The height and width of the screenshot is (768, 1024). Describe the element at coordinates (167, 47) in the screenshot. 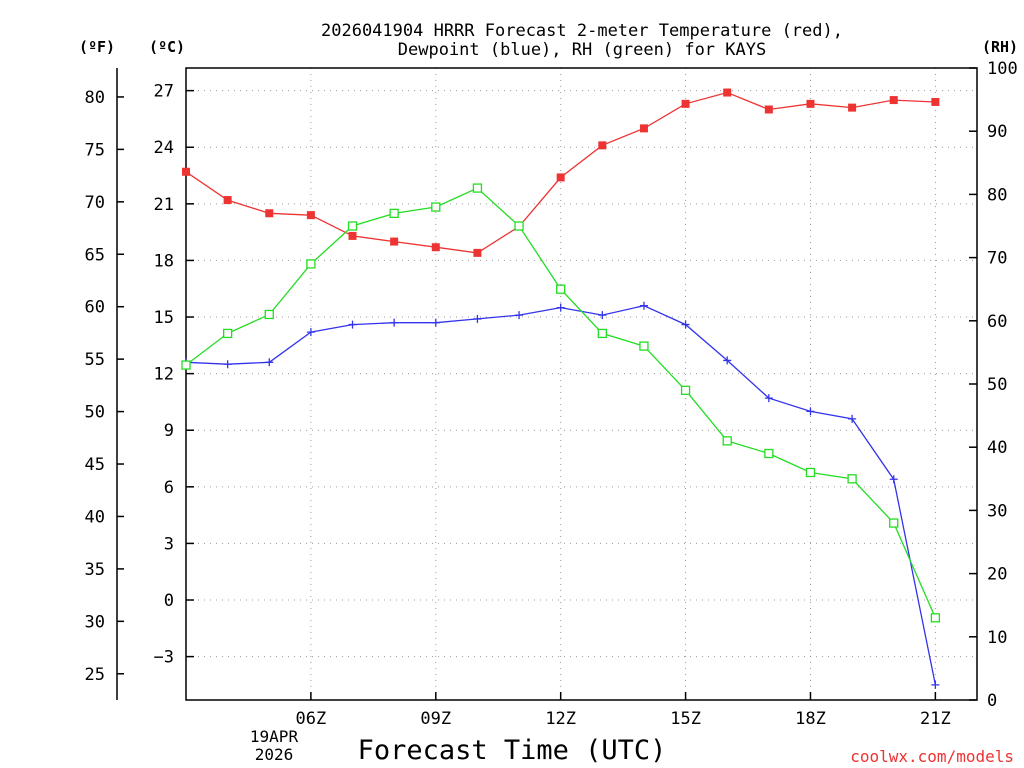

I see `celsius-unit-label: (ºC)` at that location.